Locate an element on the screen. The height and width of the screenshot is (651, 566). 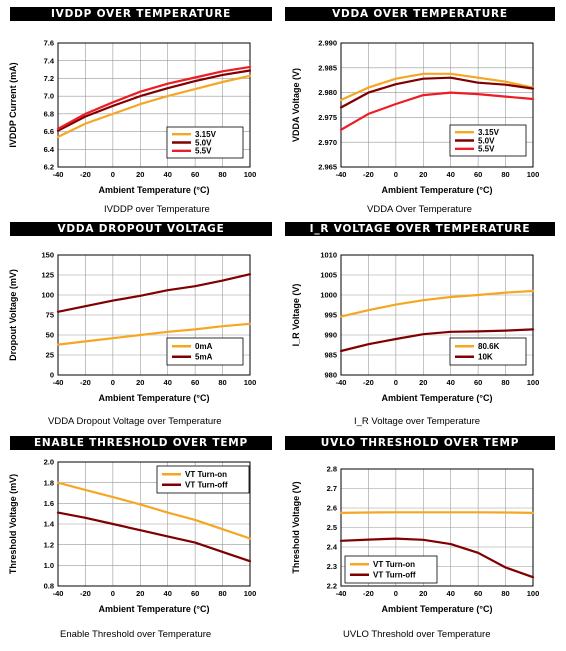
y-tick-label: 2.985 is located at coordinates (327, 67).